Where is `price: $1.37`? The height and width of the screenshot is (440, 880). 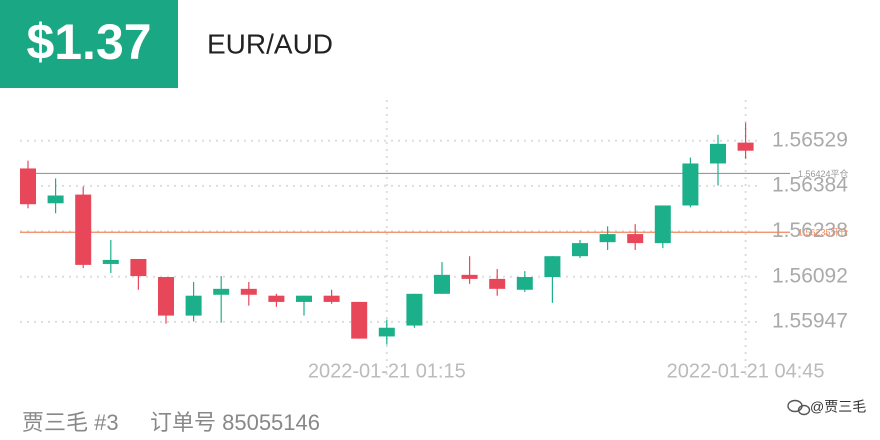
price: $1.37 is located at coordinates (88, 42).